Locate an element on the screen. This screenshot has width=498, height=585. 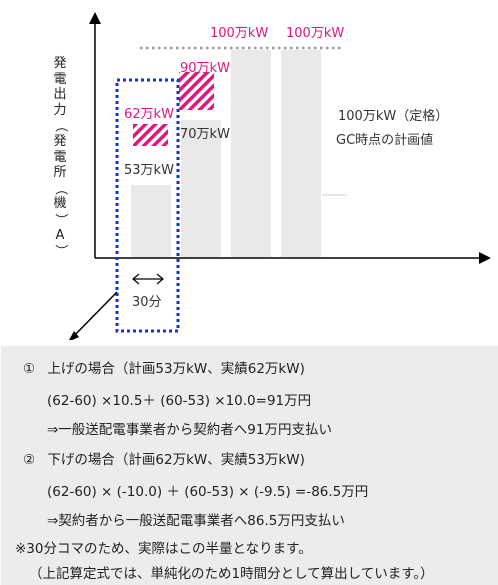
y-axis-label: 発電出力（発電所（機） A） is located at coordinates (60, 157).